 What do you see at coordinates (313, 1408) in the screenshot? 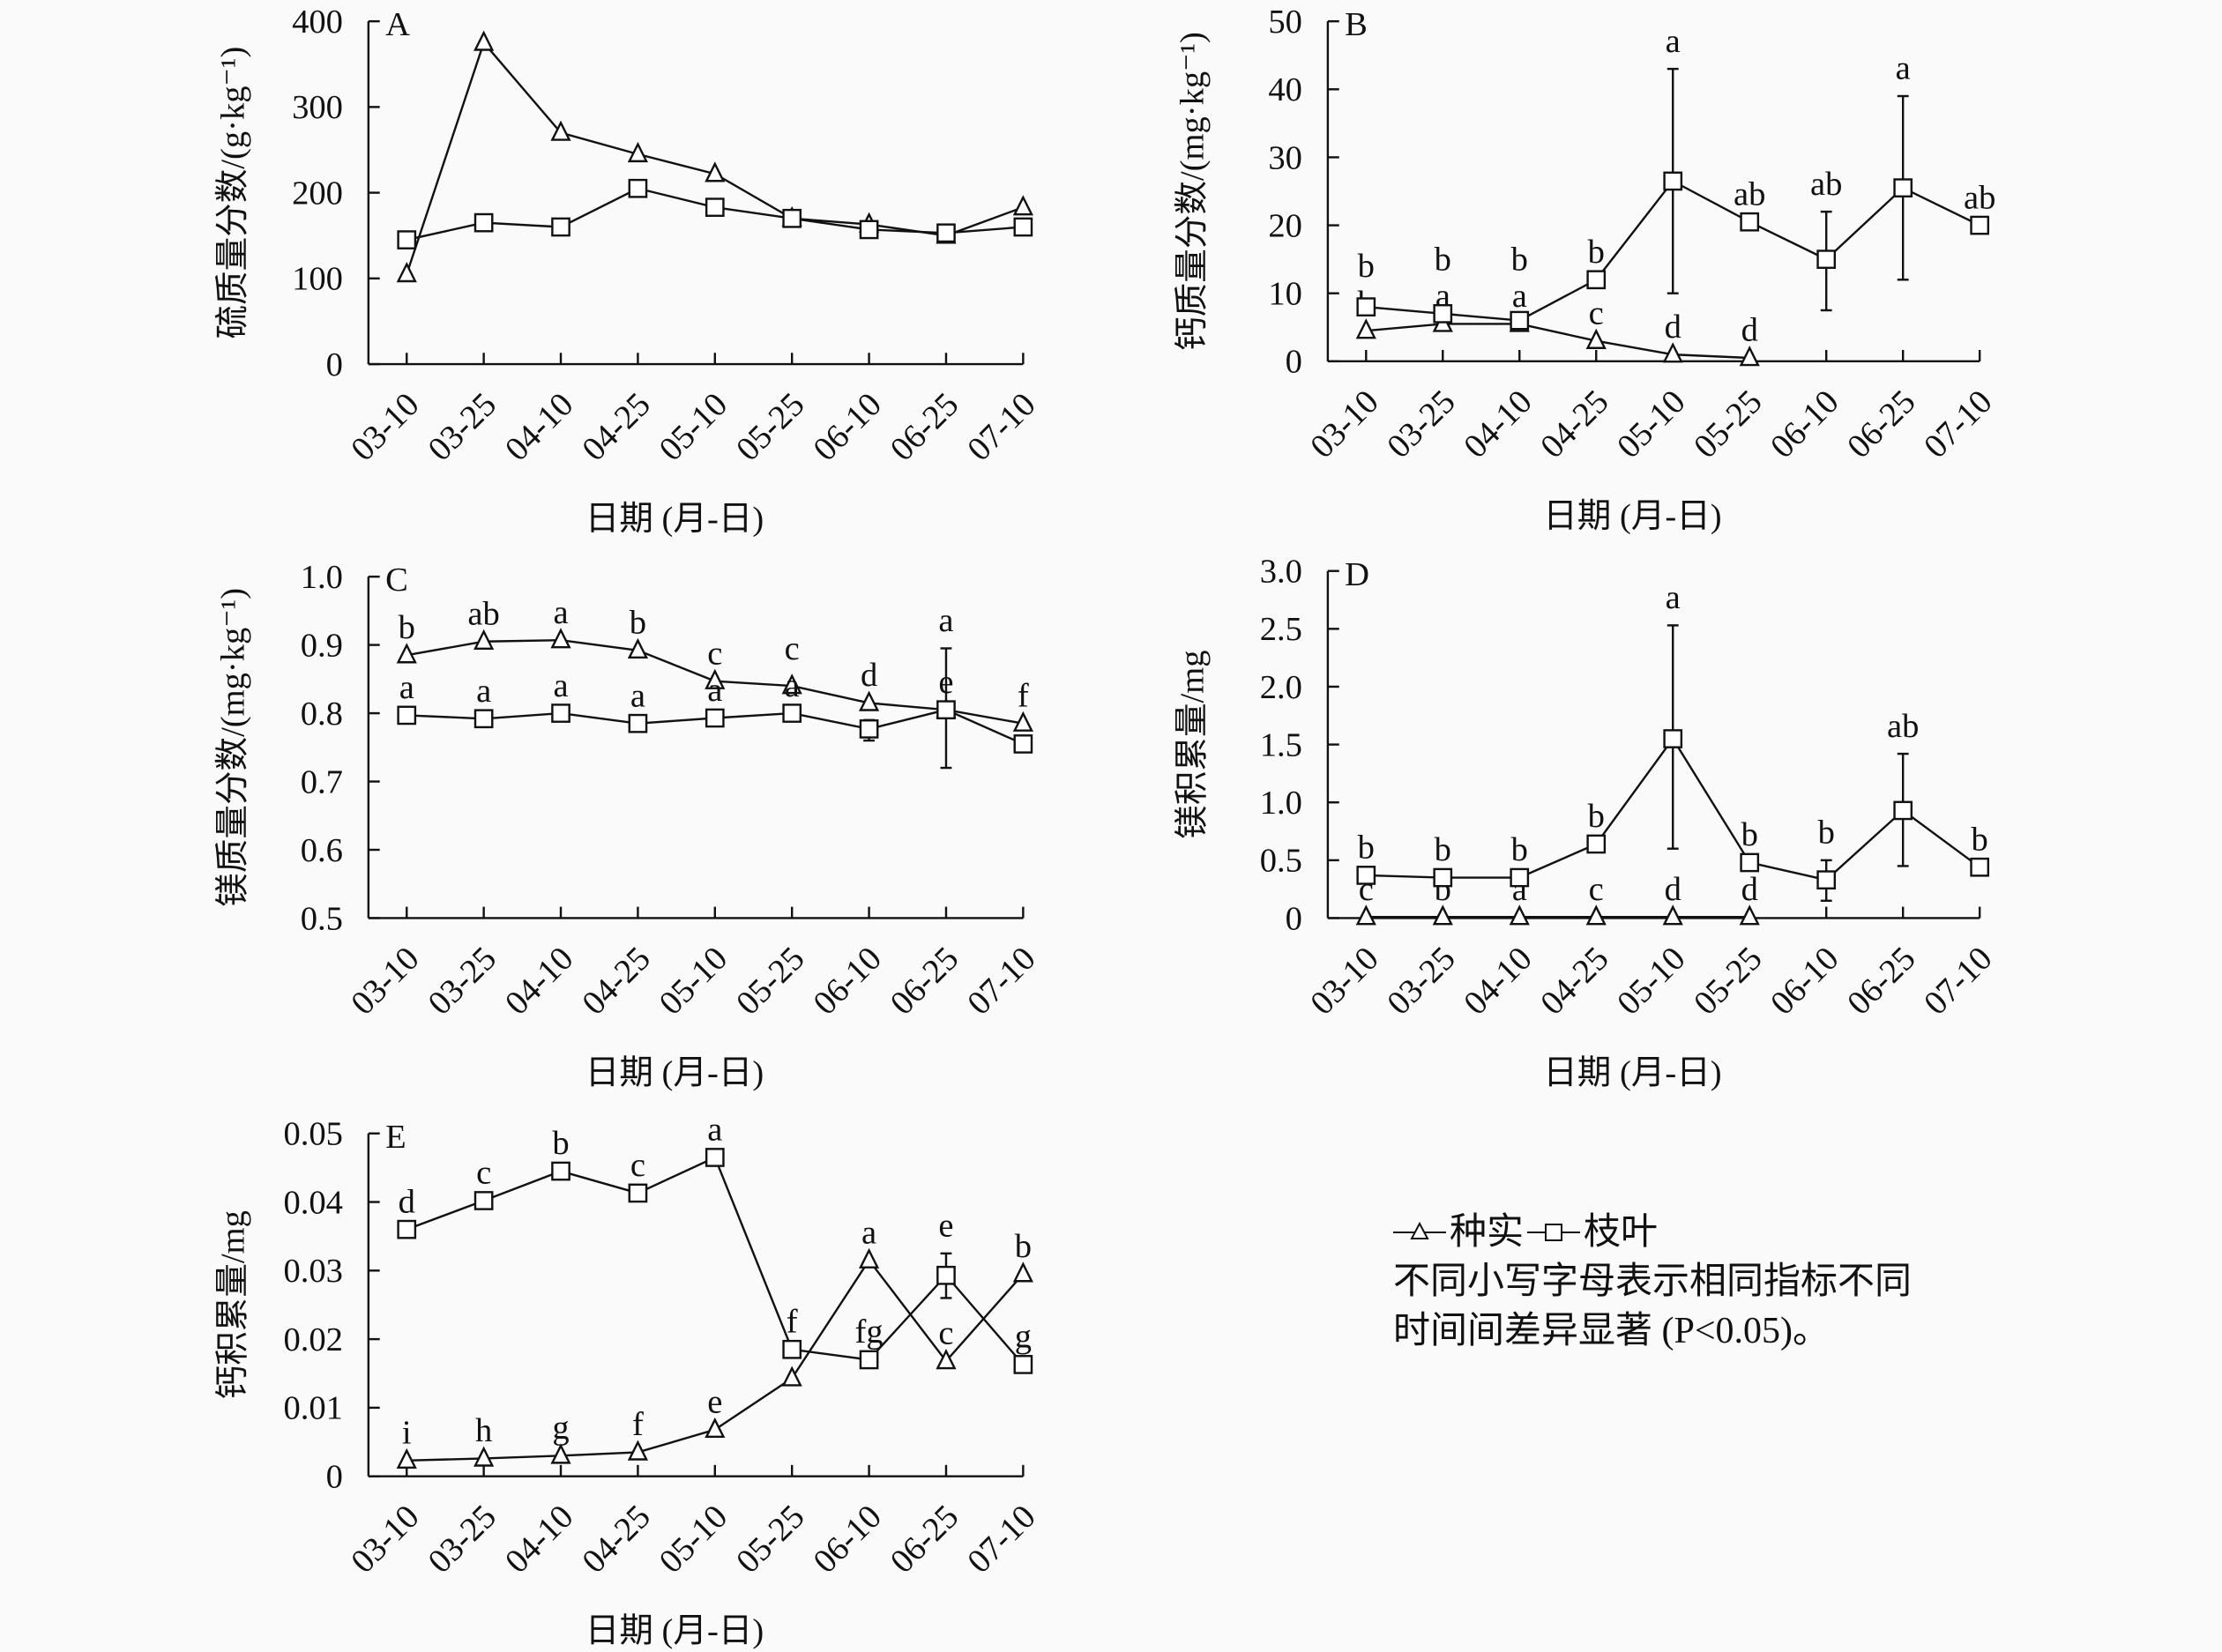
I see `y-tick-label: 0.01` at bounding box center [313, 1408].